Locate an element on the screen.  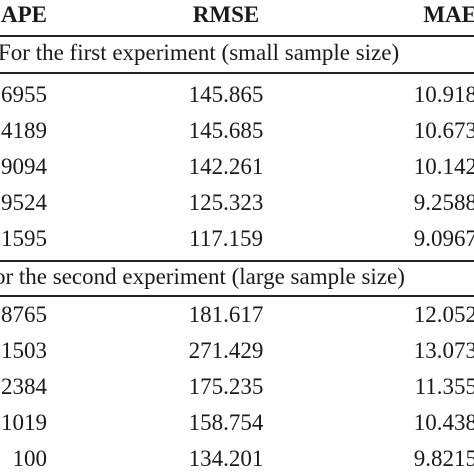
cell-rmse: 134.201 is located at coordinates (226, 458).